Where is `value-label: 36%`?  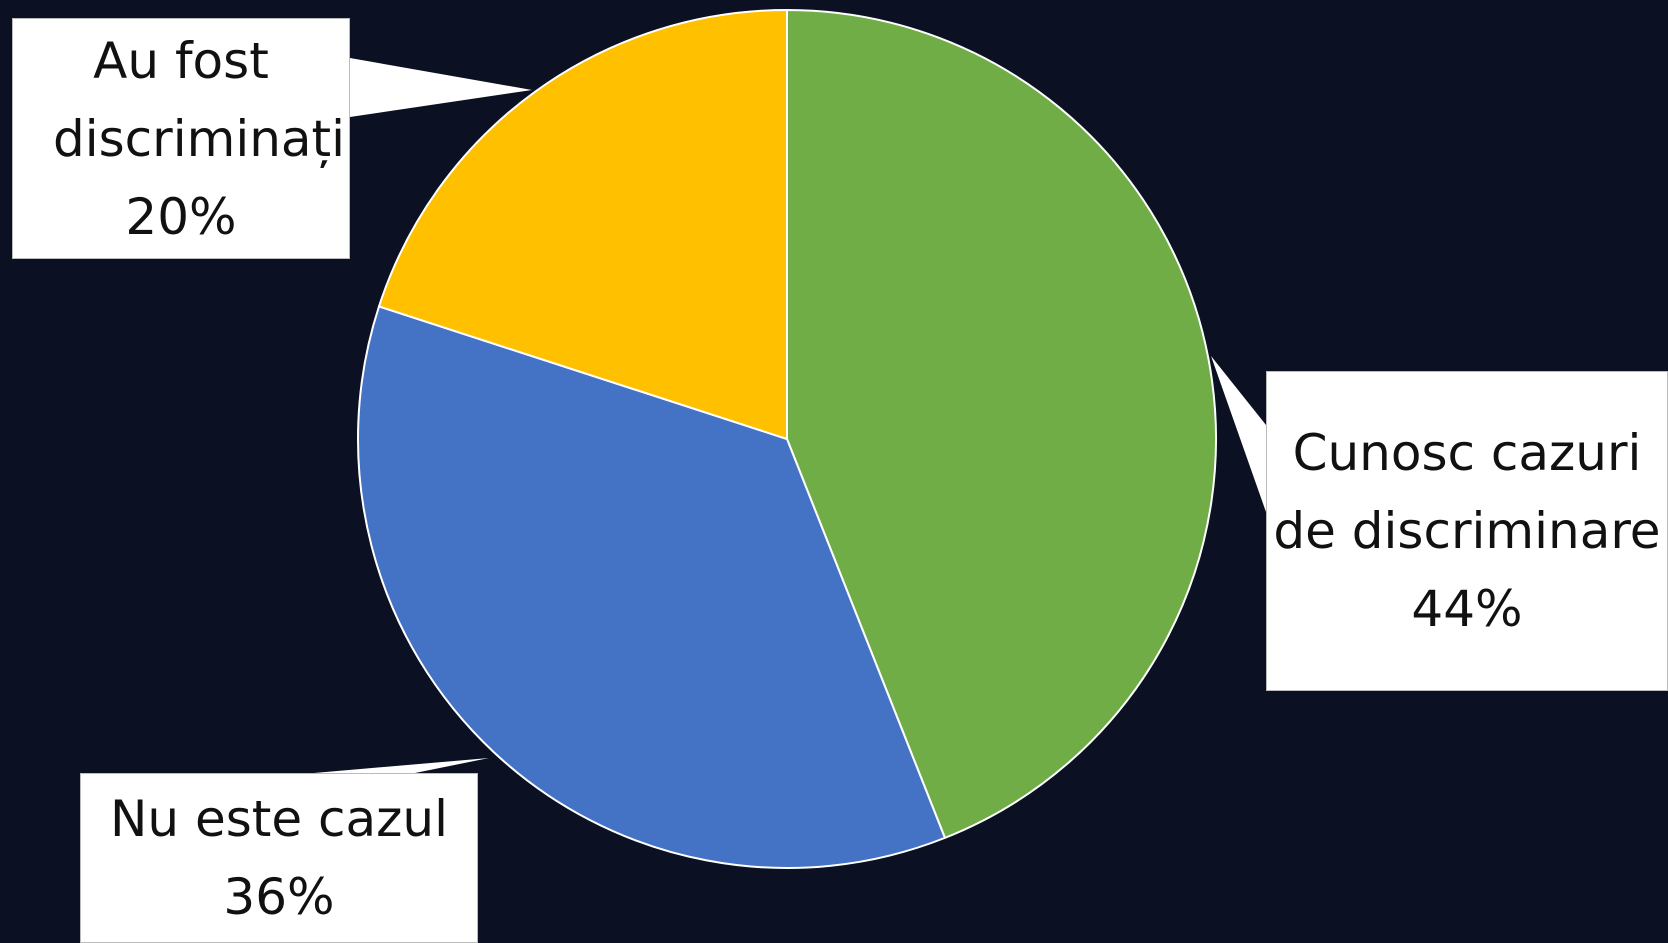 value-label: 36% is located at coordinates (279, 897).